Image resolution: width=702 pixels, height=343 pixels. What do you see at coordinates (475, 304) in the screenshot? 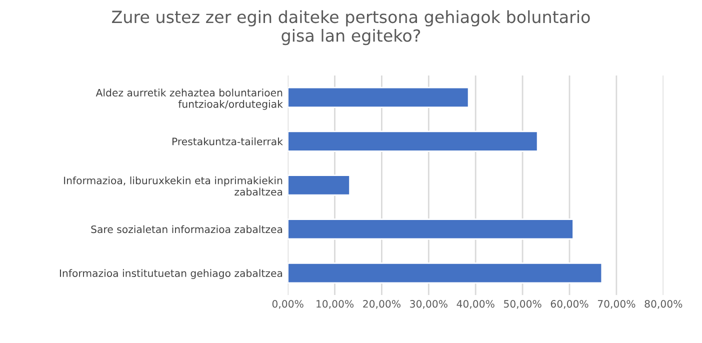
I see `x-tick-label: 40,00%` at bounding box center [475, 304].